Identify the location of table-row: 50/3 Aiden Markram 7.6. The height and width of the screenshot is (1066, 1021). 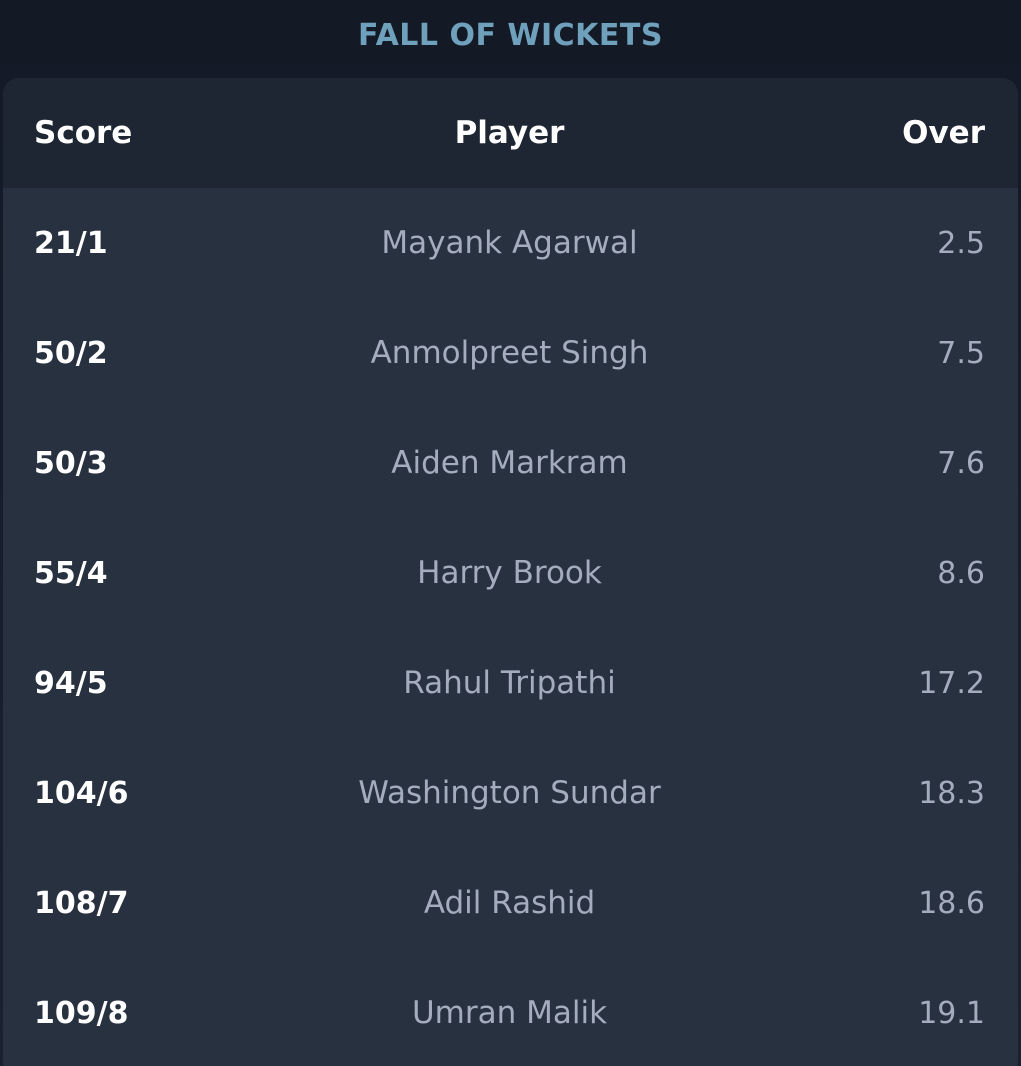
(510, 463).